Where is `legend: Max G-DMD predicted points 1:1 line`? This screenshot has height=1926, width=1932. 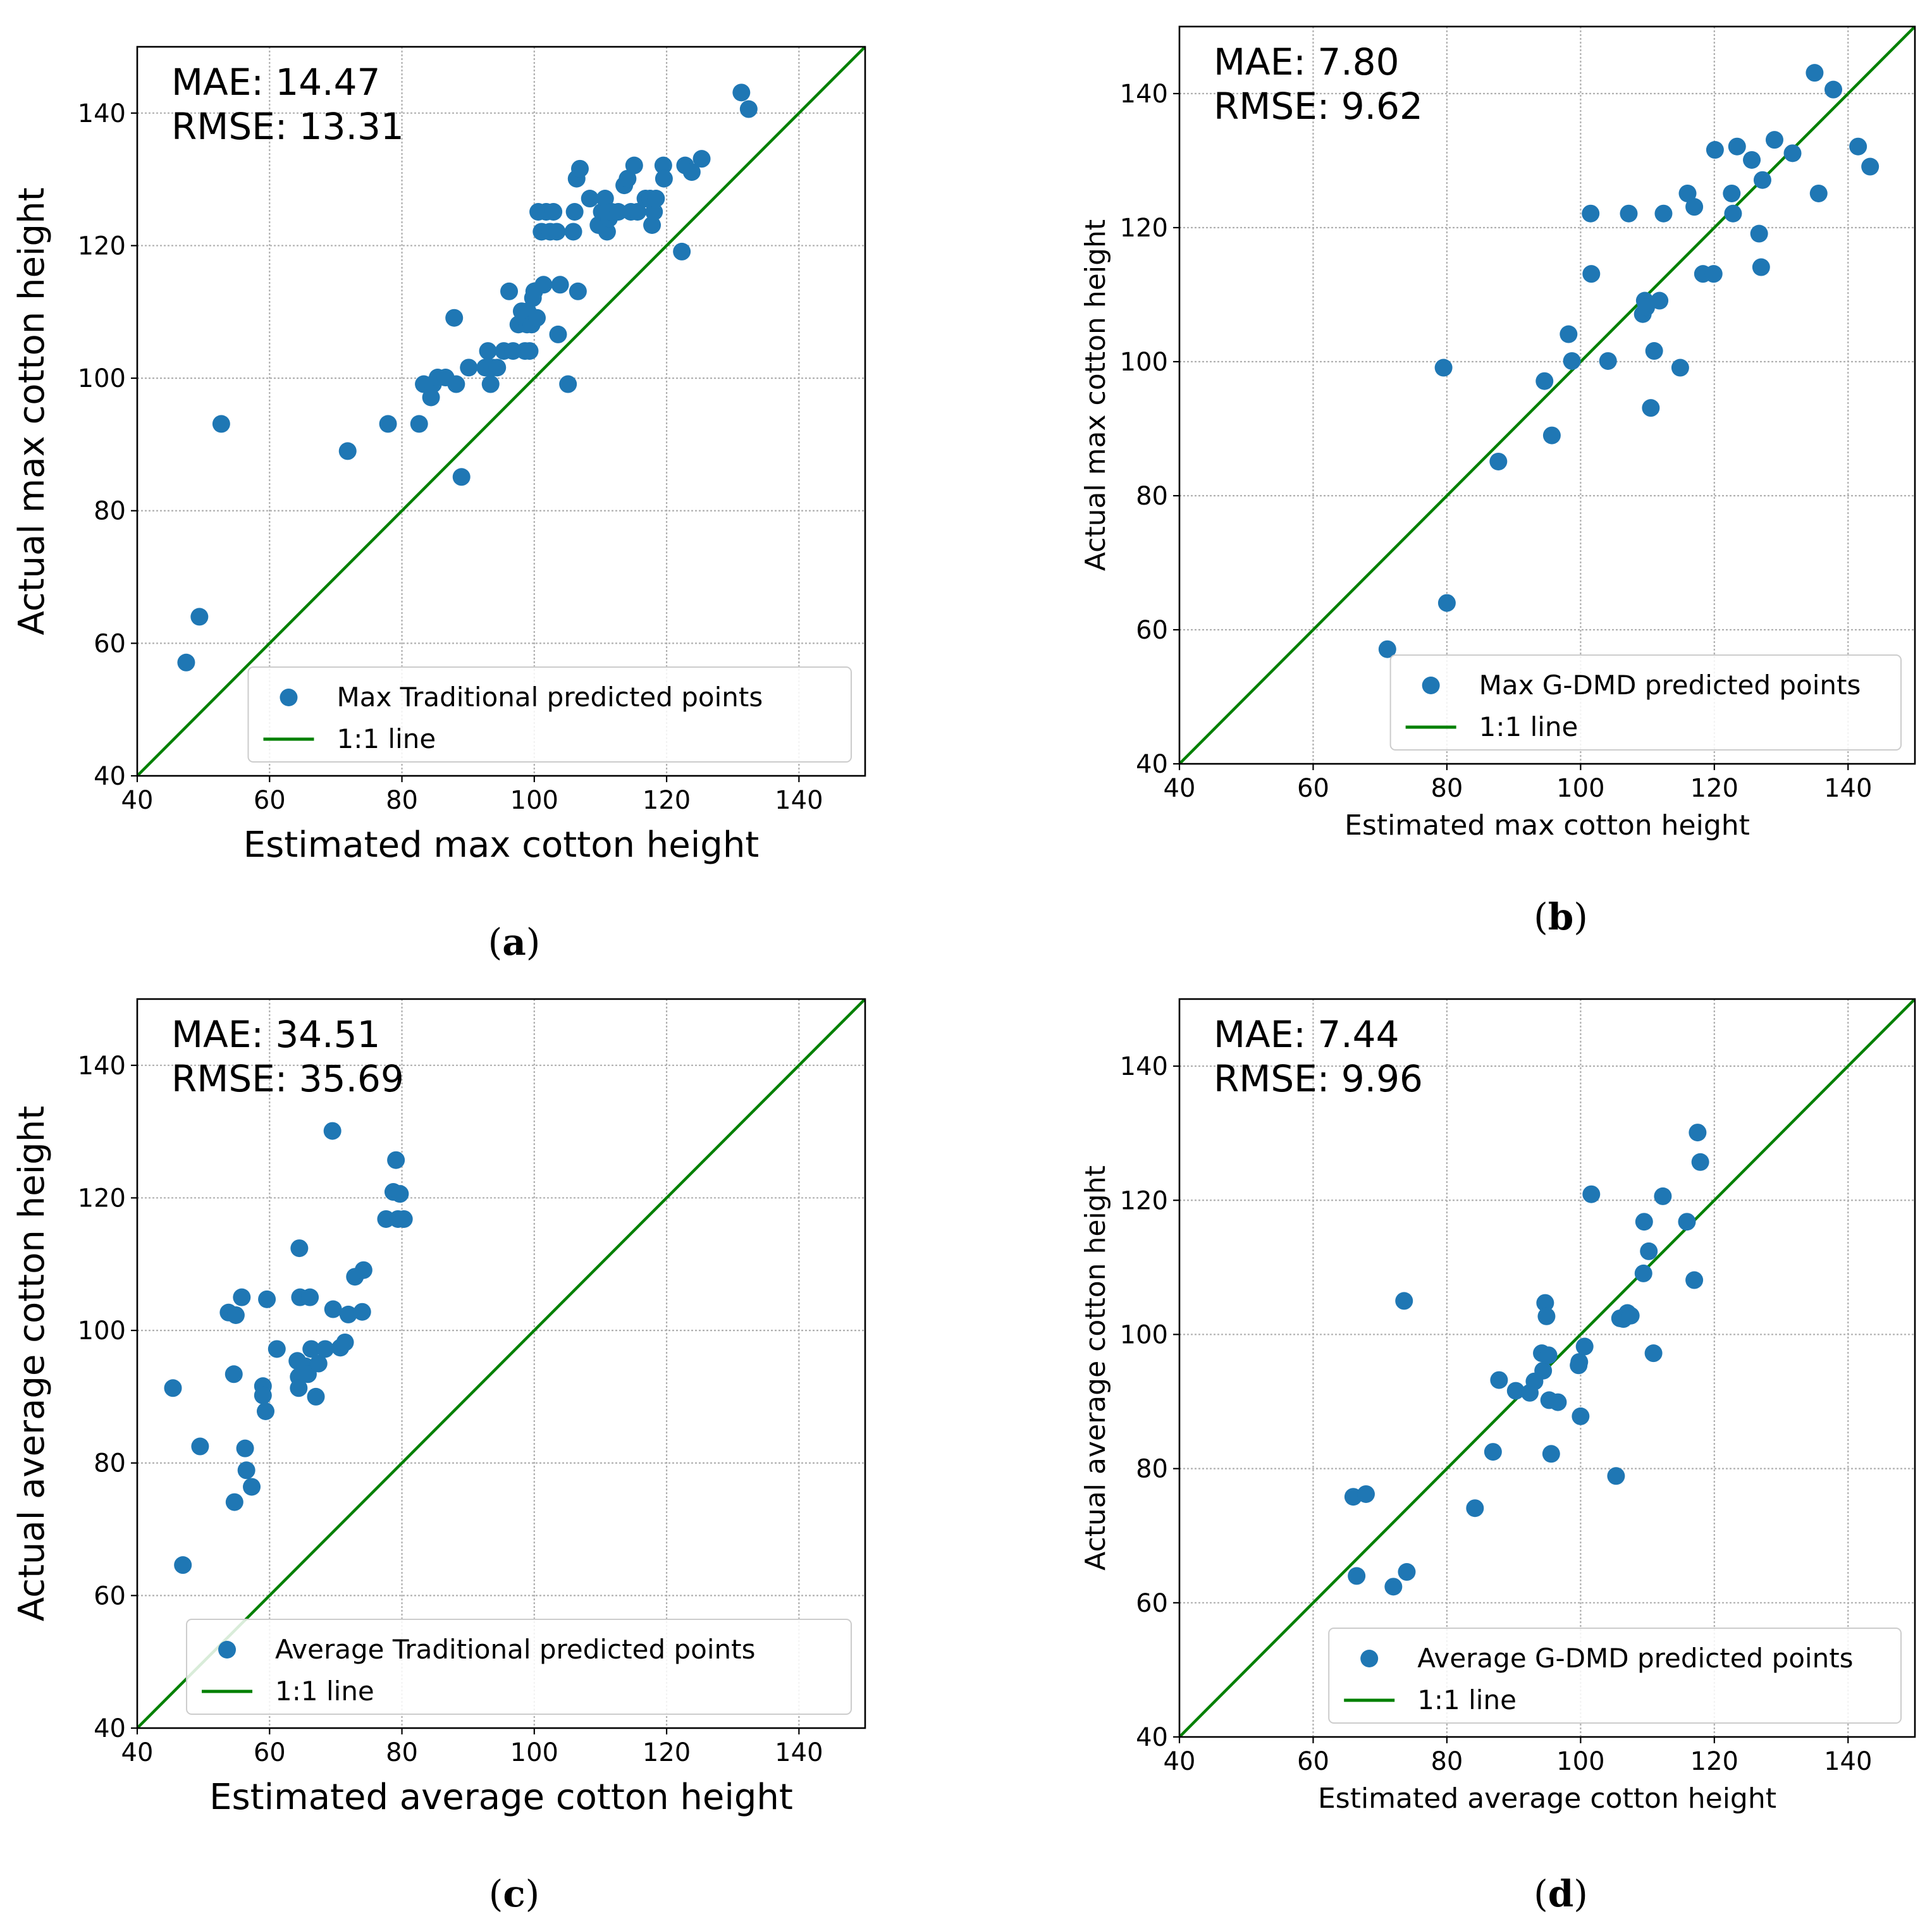
legend: Max G-DMD predicted points 1:1 line is located at coordinates (1645, 703).